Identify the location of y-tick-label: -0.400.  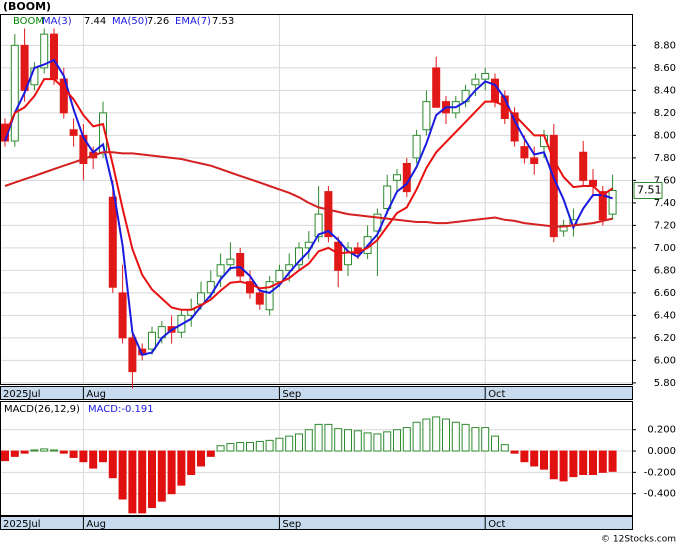
(660, 494).